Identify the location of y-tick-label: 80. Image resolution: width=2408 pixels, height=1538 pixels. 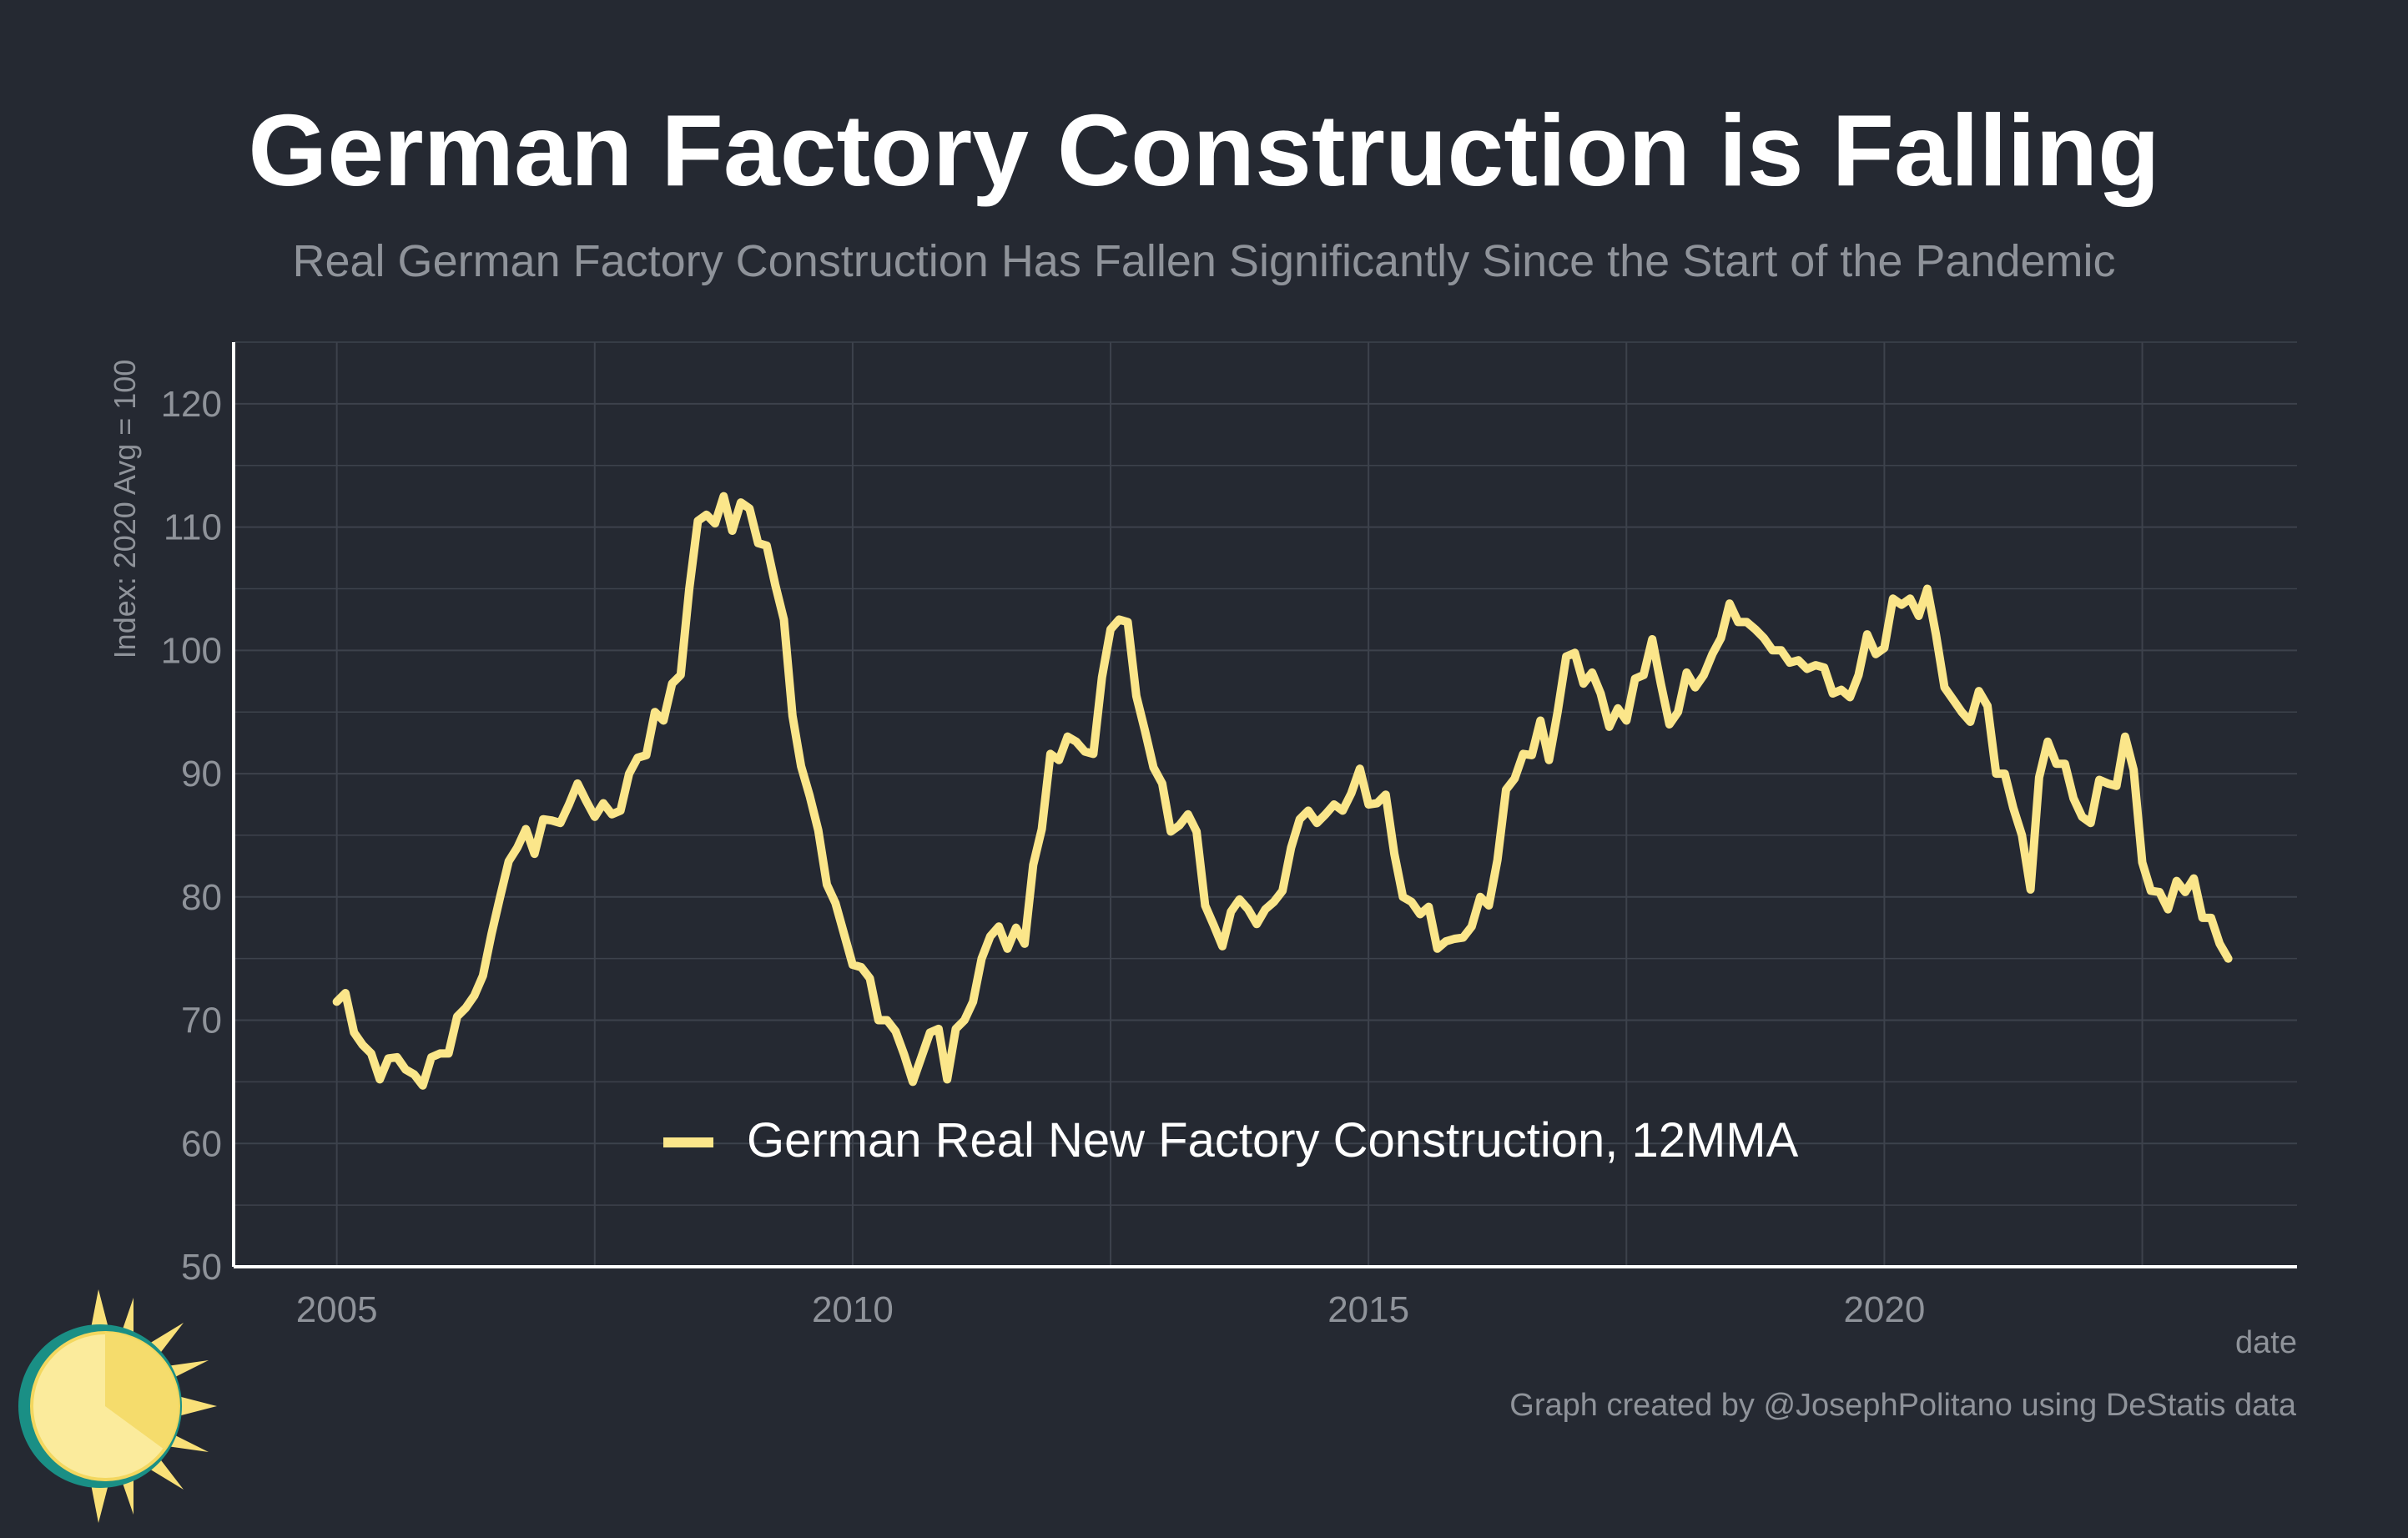
(201, 897).